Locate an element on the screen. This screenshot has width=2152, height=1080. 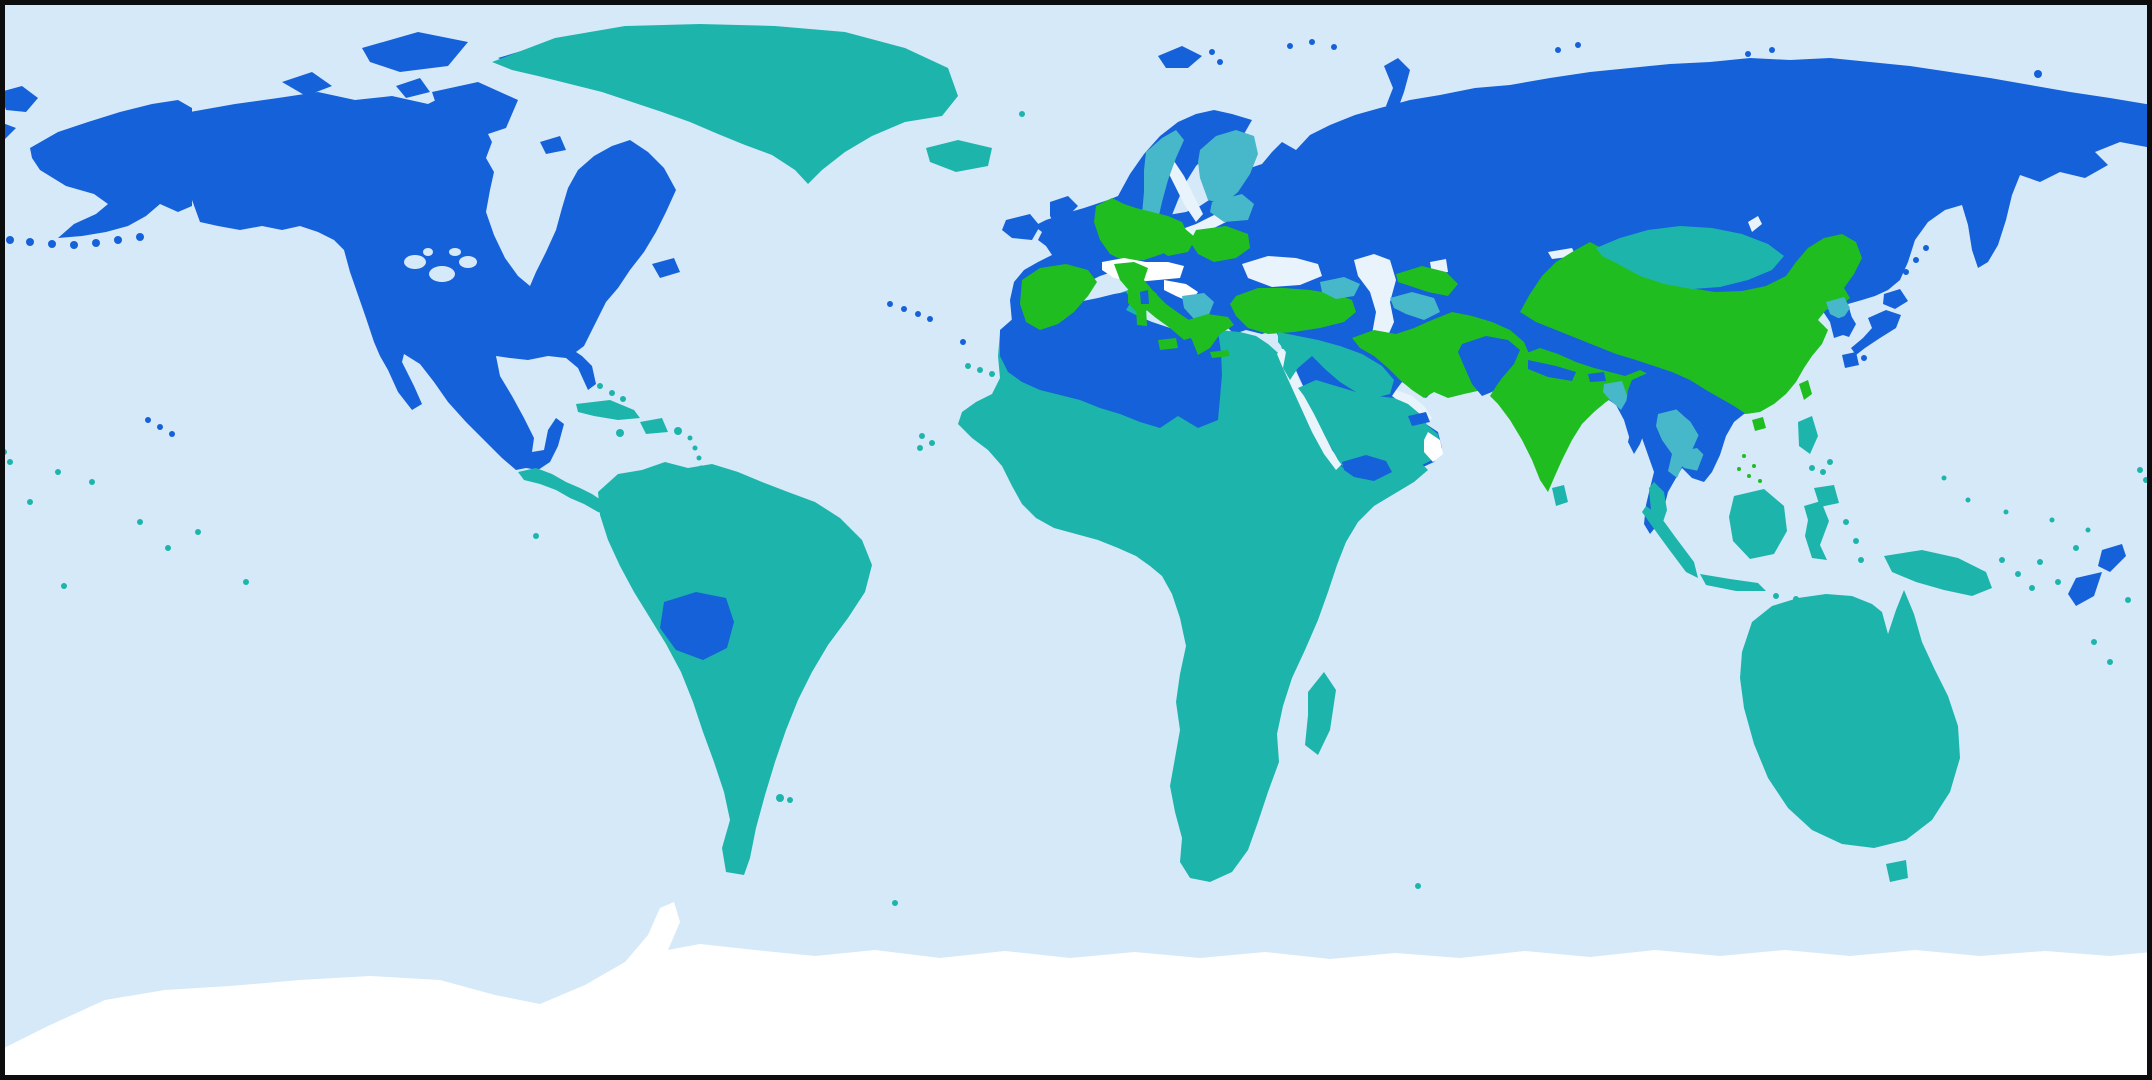
region-sardinia is located at coordinates (1141, 316).